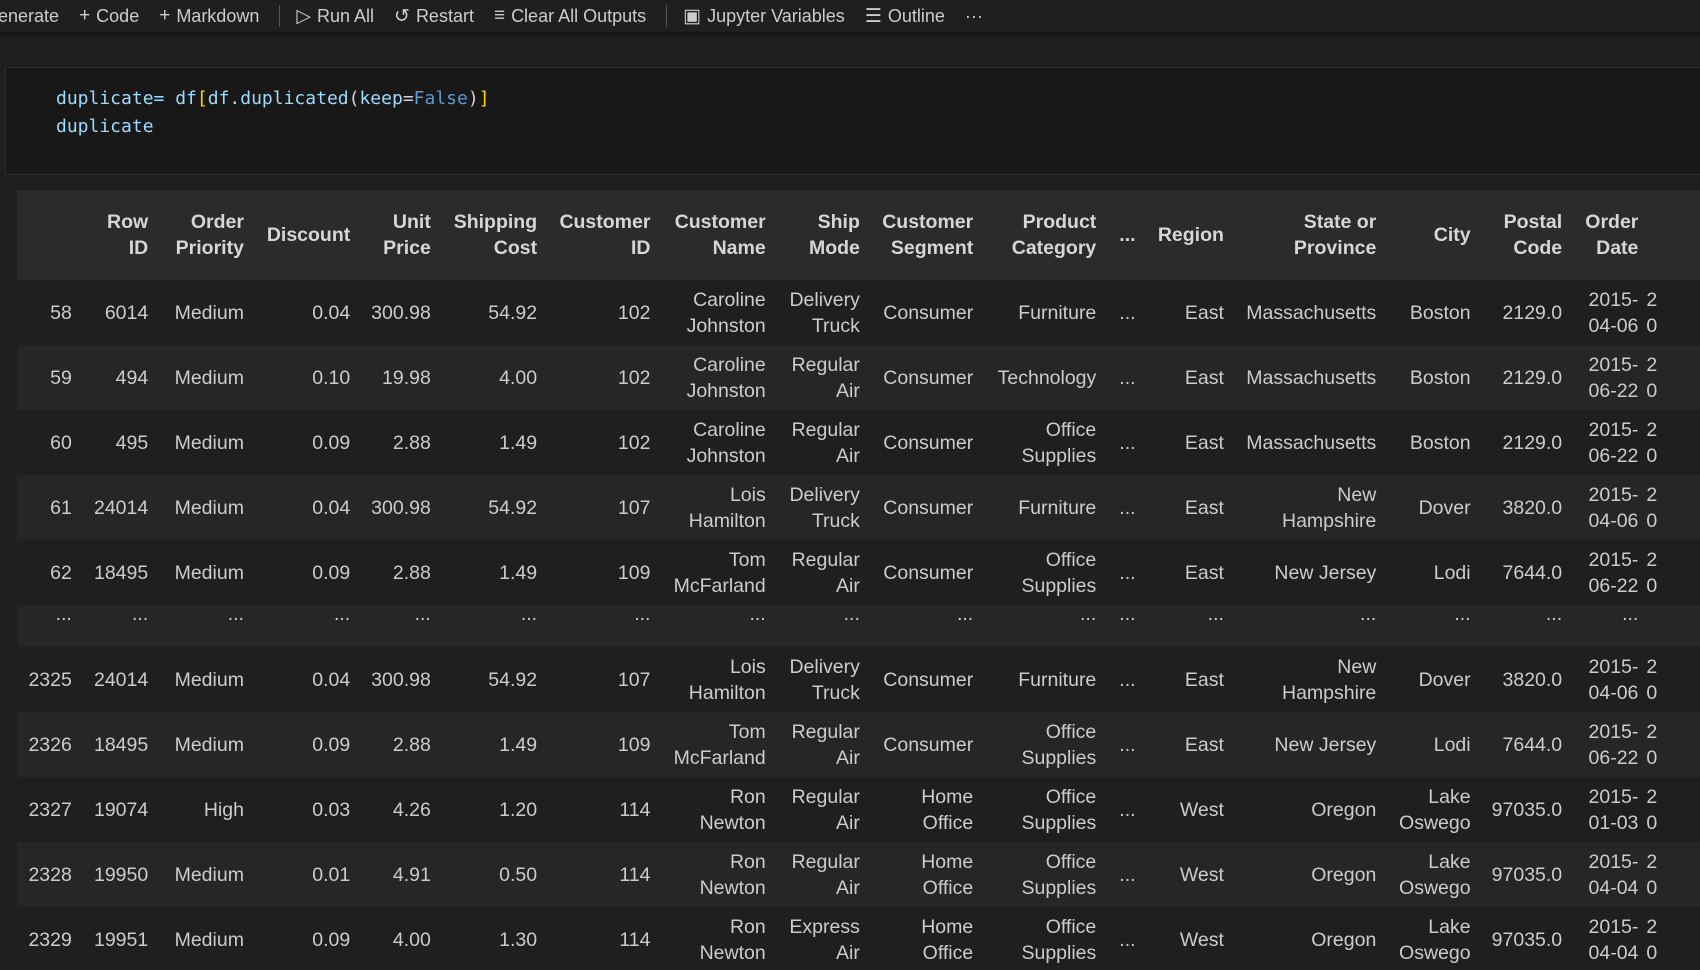  I want to click on clear-all-outputs-button: ≡ Clear All Outputs, so click(570, 16).